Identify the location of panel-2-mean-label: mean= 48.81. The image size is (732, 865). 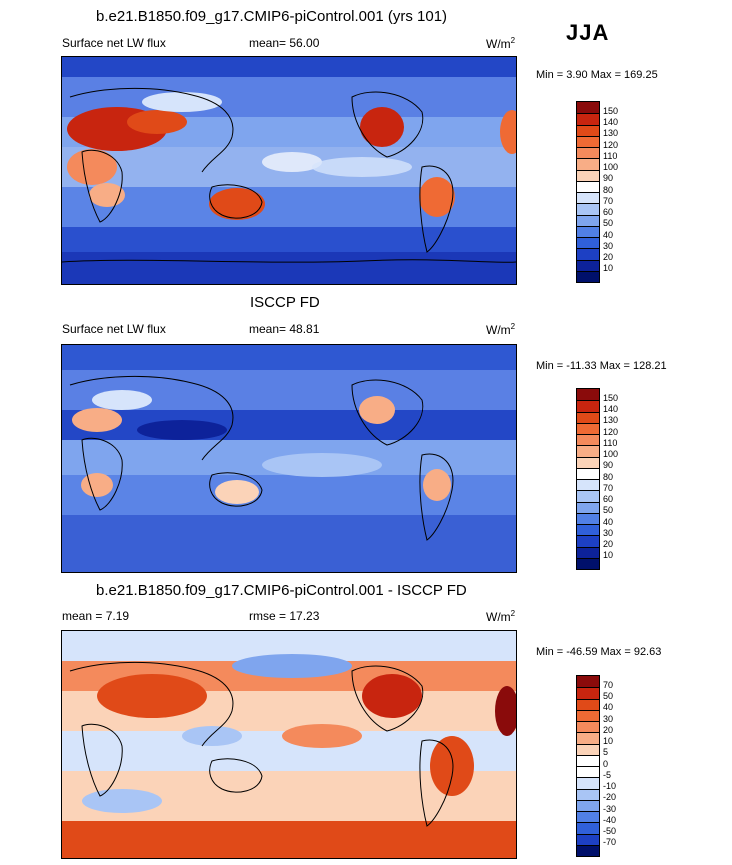
(284, 329).